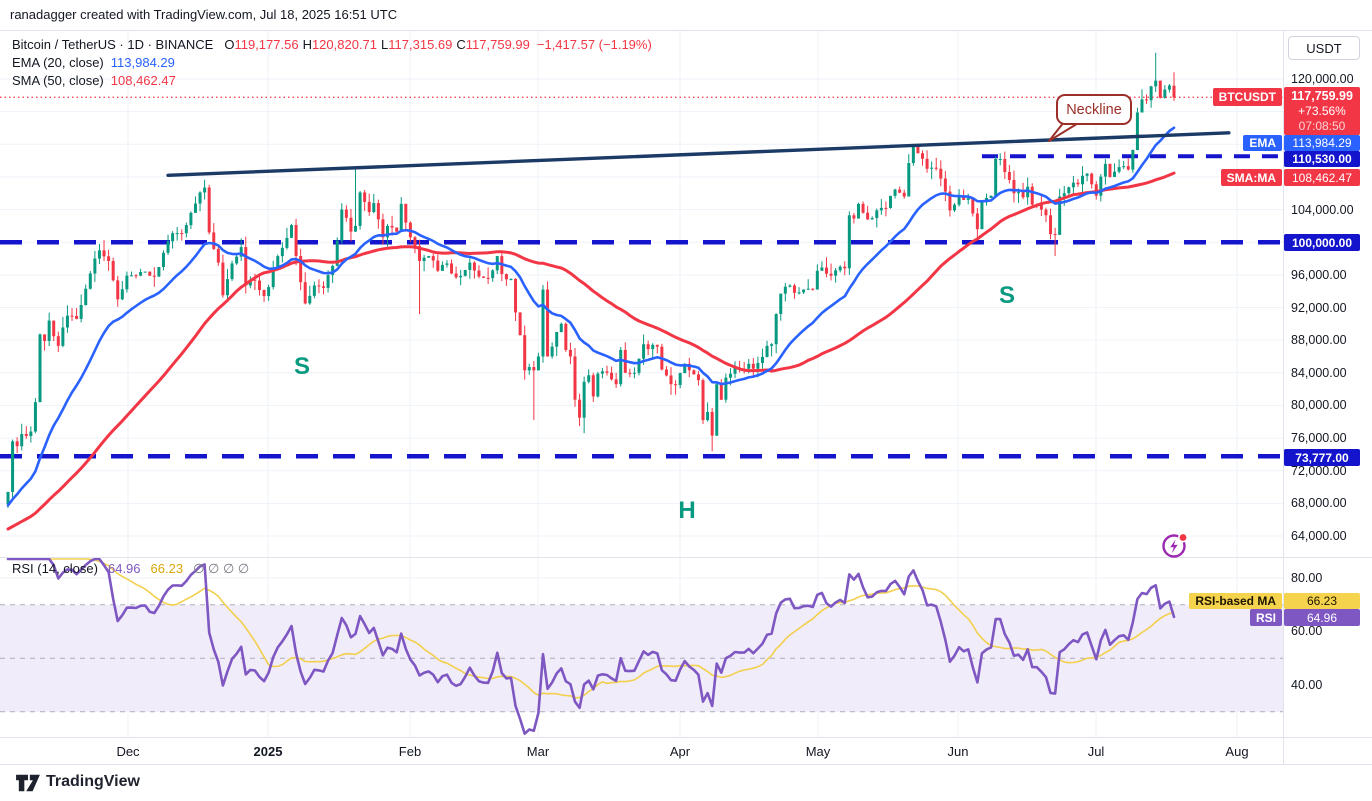 Image resolution: width=1372 pixels, height=801 pixels. Describe the element at coordinates (1319, 308) in the screenshot. I see `price-tick-label: 92,000.00` at that location.